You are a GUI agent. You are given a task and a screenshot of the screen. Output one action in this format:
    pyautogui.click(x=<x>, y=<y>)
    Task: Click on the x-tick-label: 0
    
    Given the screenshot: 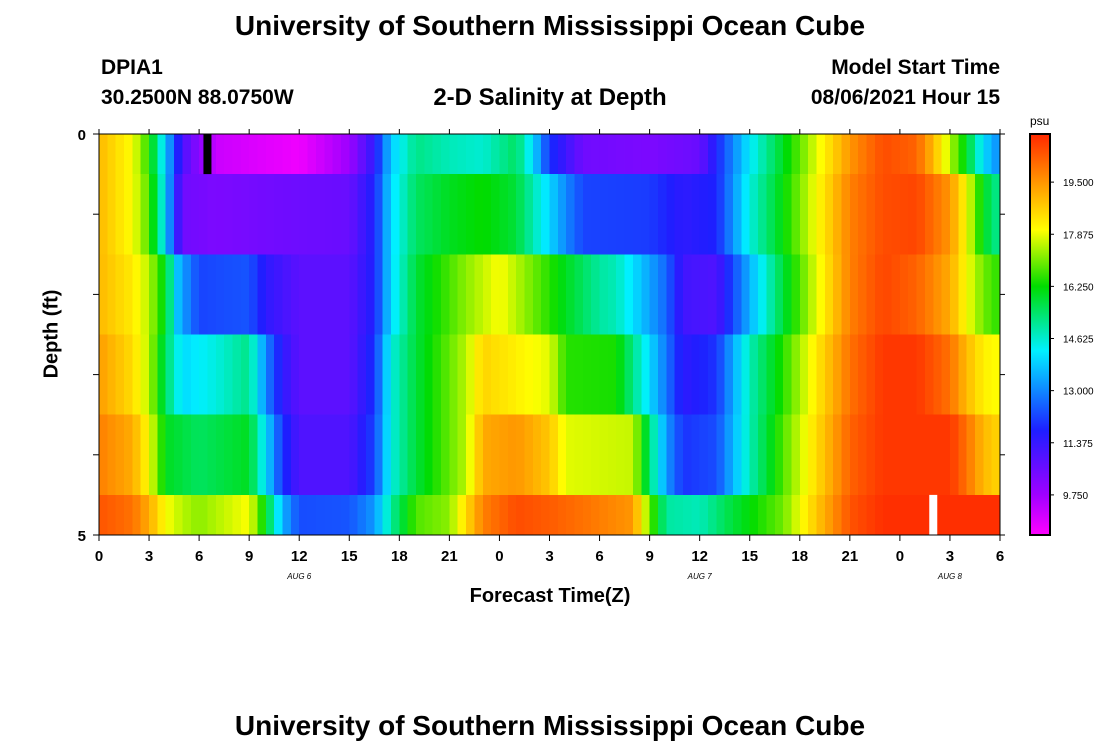 What is the action you would take?
    pyautogui.click(x=499, y=556)
    